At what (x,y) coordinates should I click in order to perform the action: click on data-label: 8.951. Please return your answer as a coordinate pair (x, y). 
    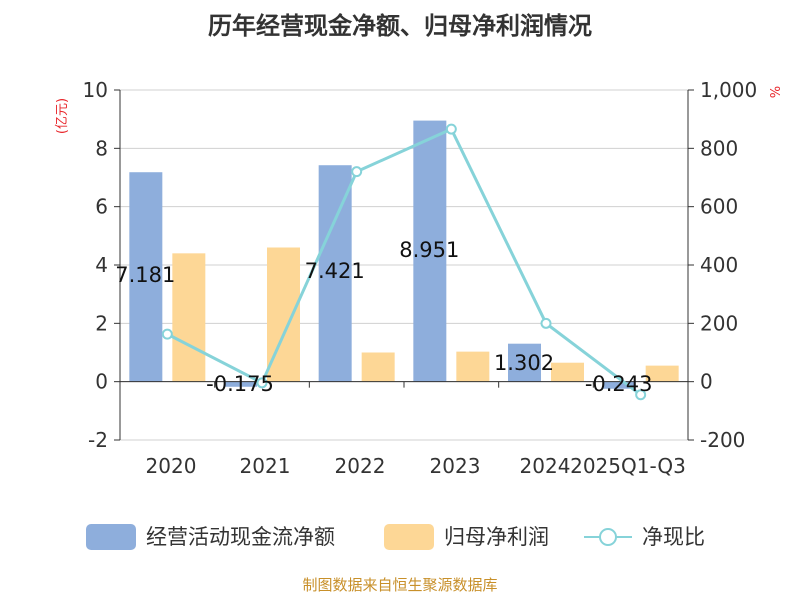
    Looking at the image, I should click on (429, 250).